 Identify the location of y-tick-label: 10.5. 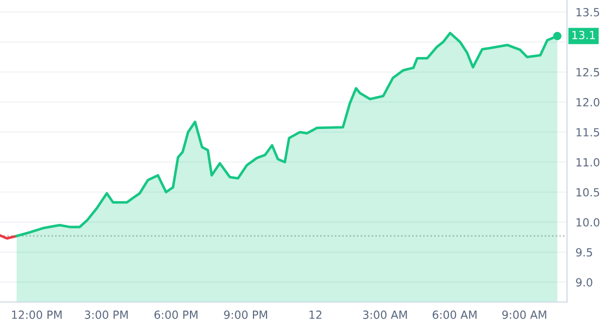
(588, 192).